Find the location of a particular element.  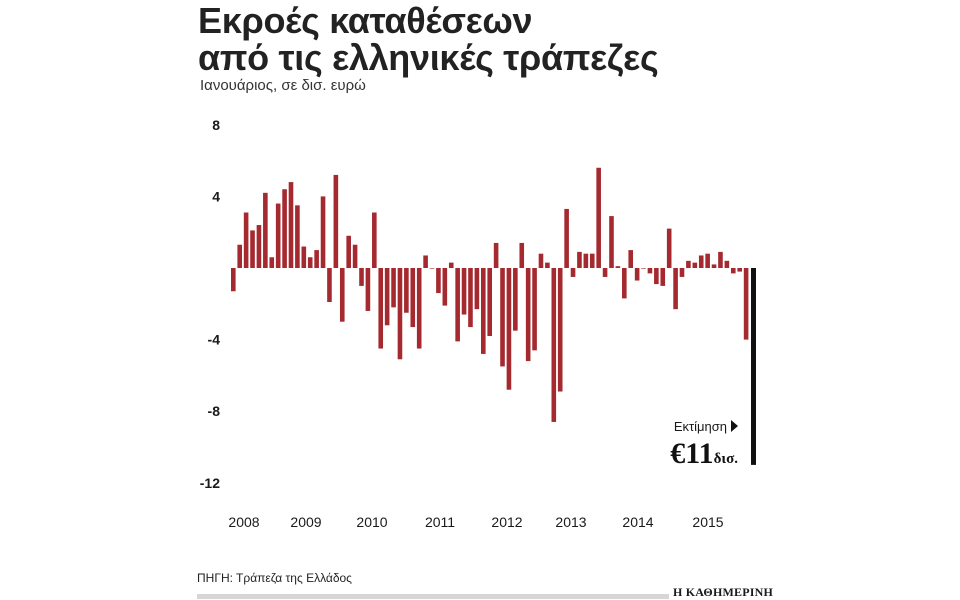

x-tick-label: 2011 is located at coordinates (440, 522).